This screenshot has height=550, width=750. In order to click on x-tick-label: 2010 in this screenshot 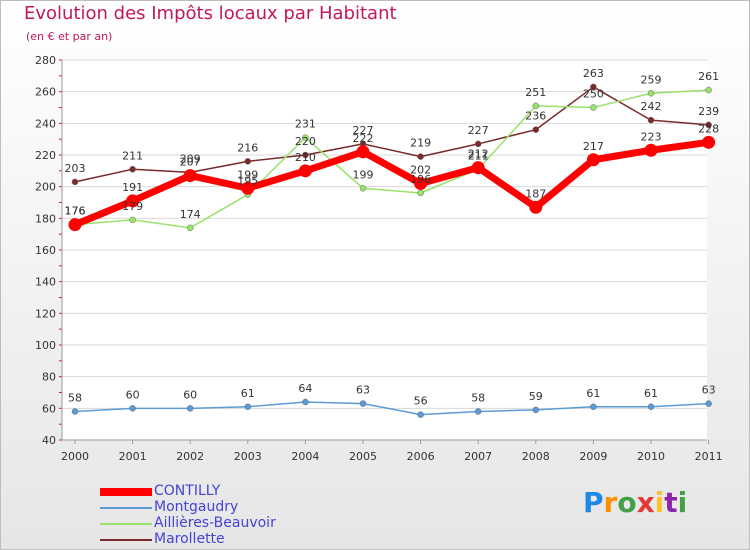, I will do `click(651, 456)`.